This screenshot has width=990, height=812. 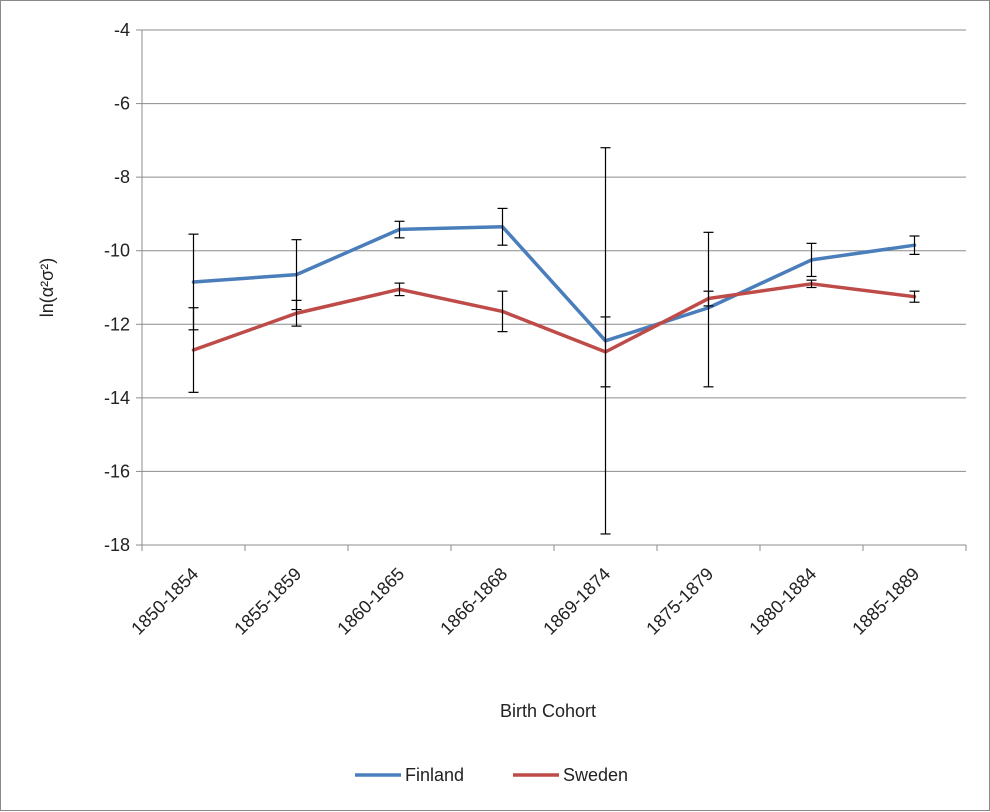 I want to click on y-tick-label: -16, so click(x=117, y=471).